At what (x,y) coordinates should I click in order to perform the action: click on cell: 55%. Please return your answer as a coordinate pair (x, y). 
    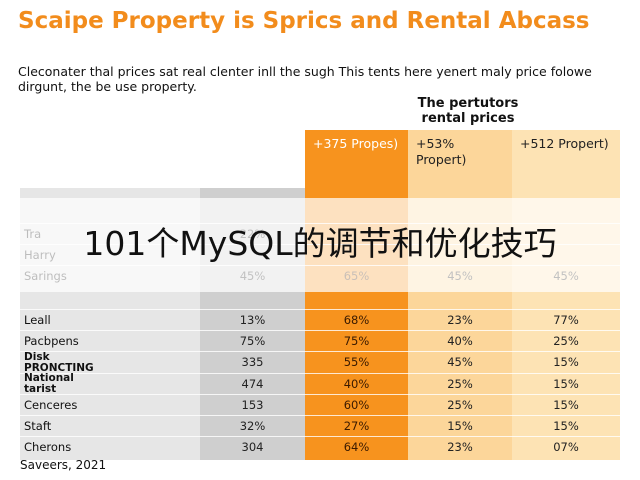
    Looking at the image, I should click on (356, 362).